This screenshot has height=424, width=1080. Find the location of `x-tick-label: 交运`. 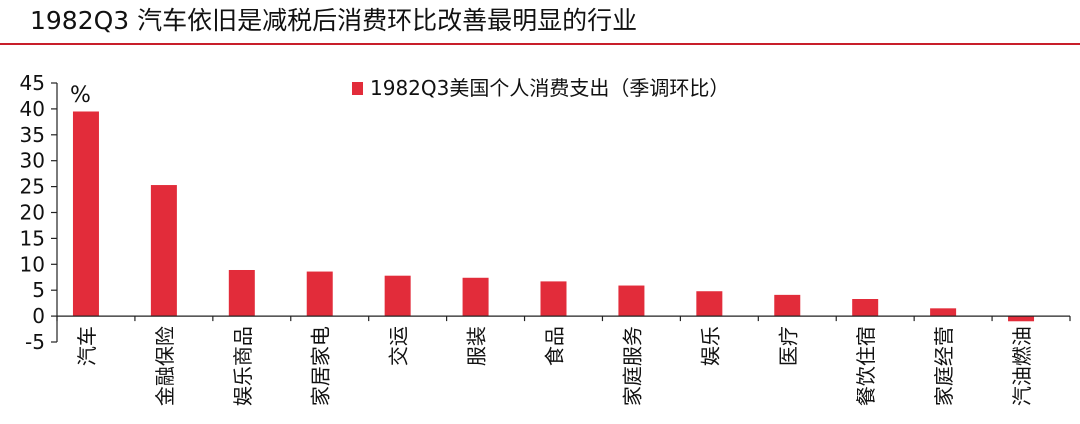

x-tick-label: 交运 is located at coordinates (399, 346).